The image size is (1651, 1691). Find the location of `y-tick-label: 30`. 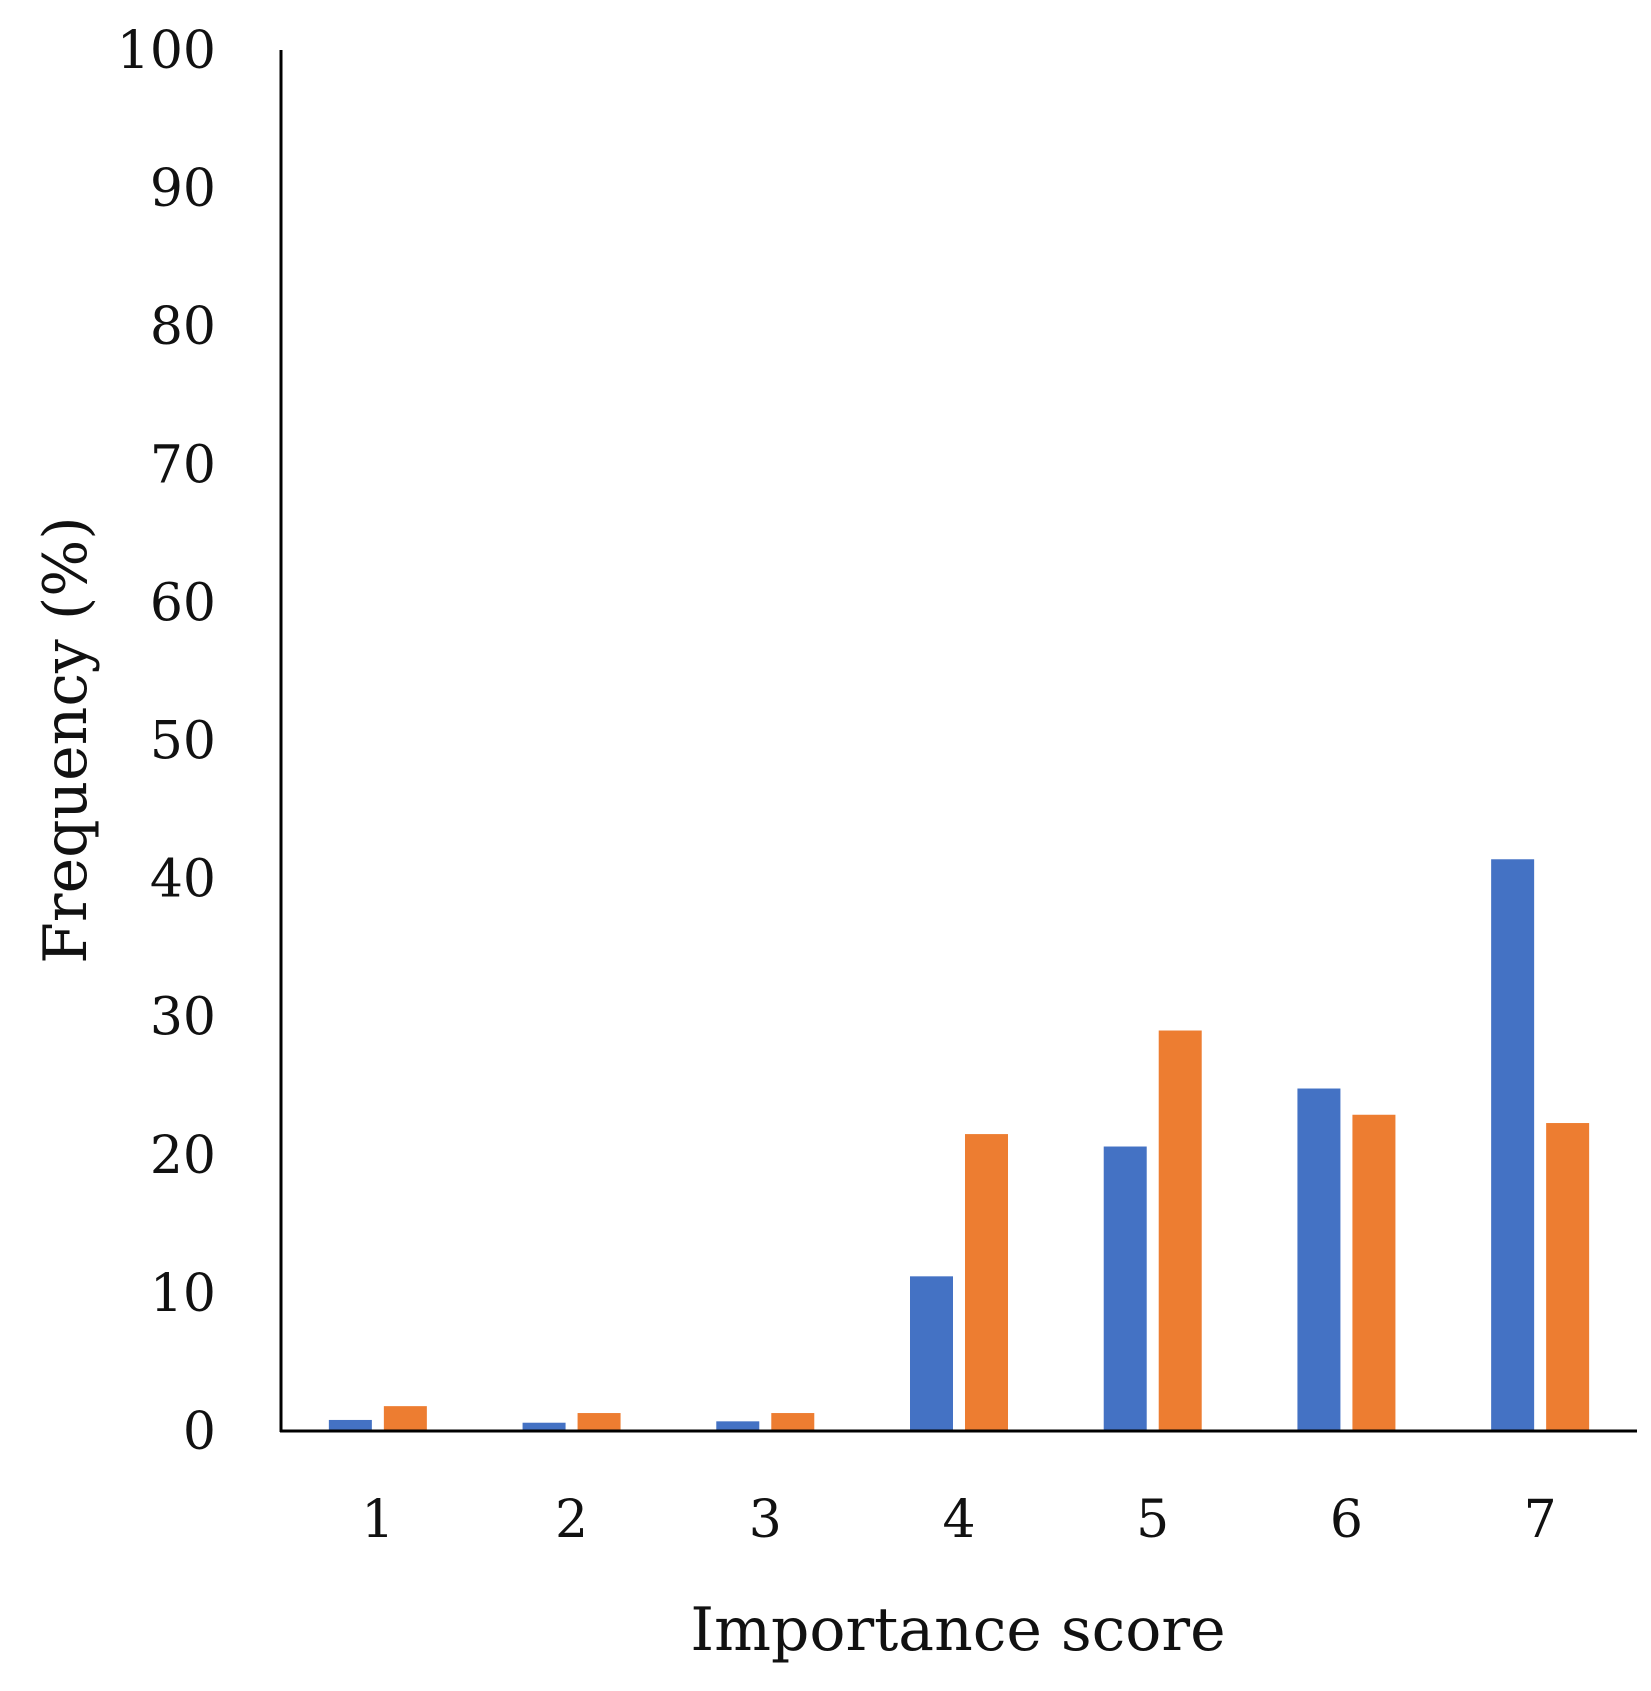

y-tick-label: 30 is located at coordinates (183, 1018).